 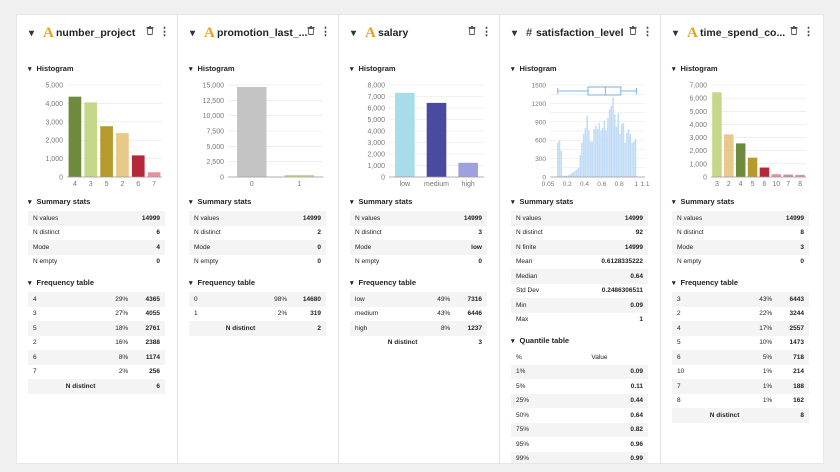 I want to click on category-count: 718, so click(x=793, y=357).